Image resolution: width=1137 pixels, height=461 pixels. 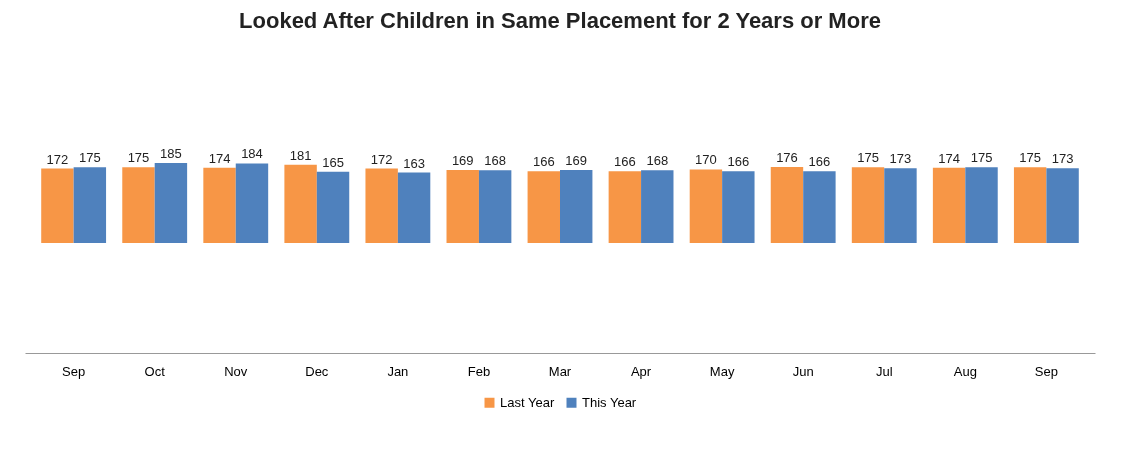 I want to click on x-tick-label: Dec, so click(x=317, y=371).